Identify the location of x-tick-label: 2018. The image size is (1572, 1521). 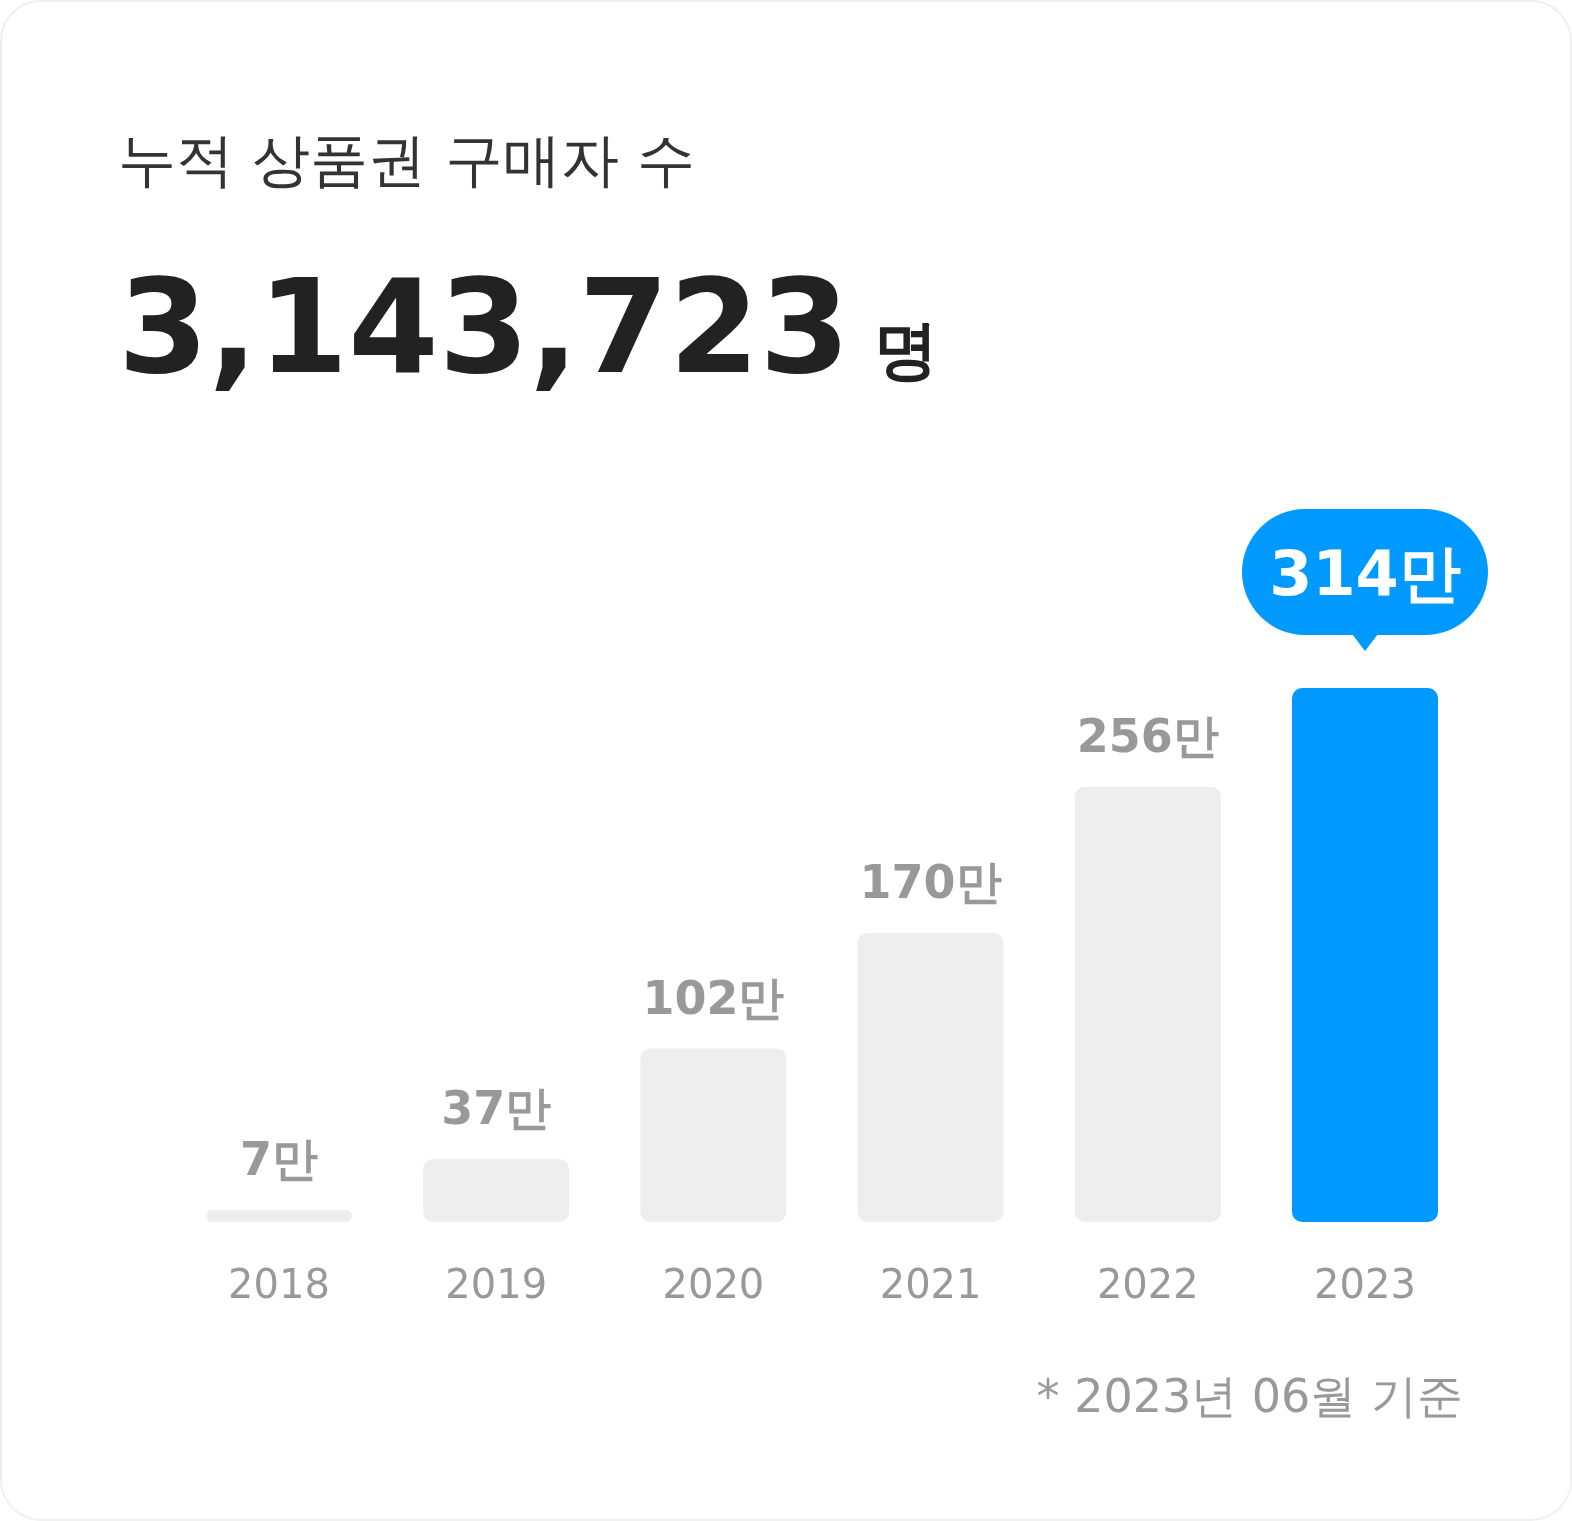
(279, 1284).